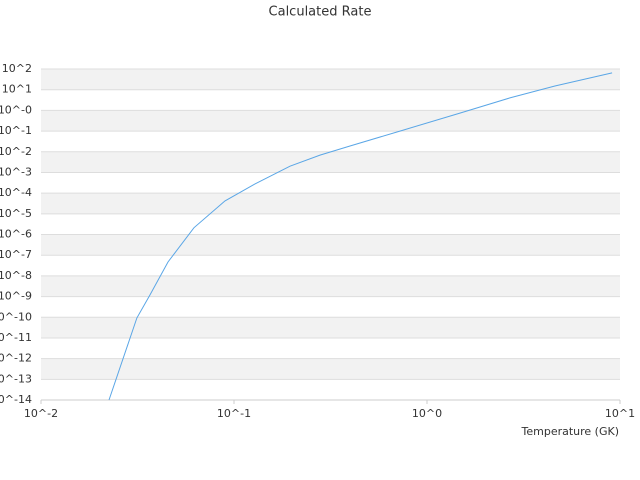 This screenshot has width=640, height=480. I want to click on x-tick-label: 10^-2, so click(41, 413).